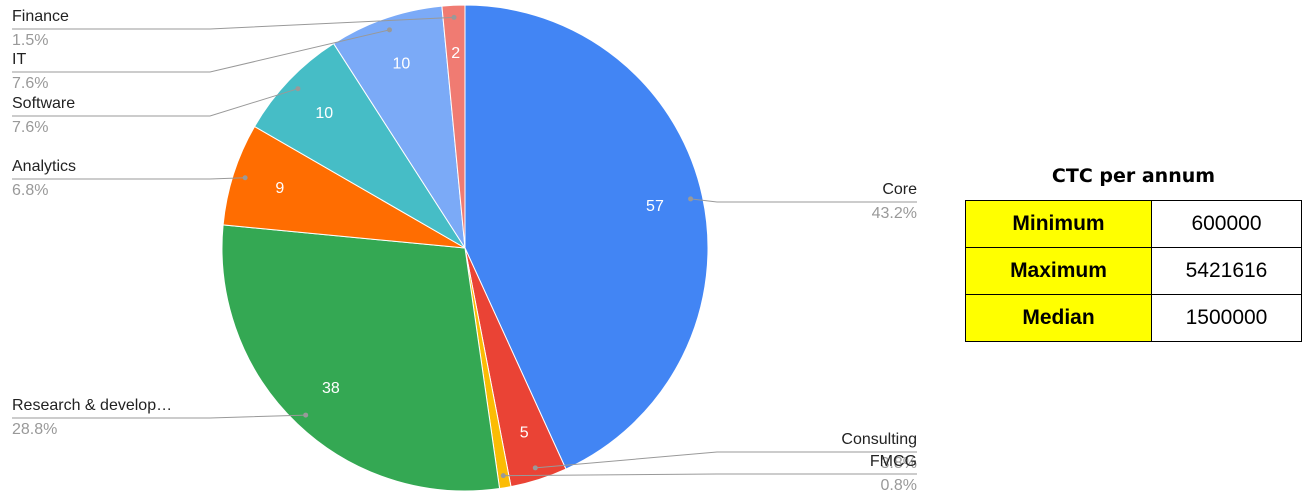 This screenshot has height=496, width=1310. I want to click on percent-label: 28.8%, so click(34, 429).